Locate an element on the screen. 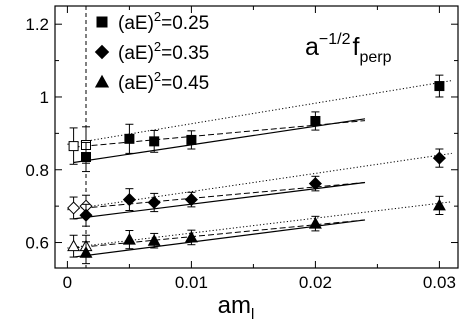  x-tick-label: 0.03 is located at coordinates (439, 282).